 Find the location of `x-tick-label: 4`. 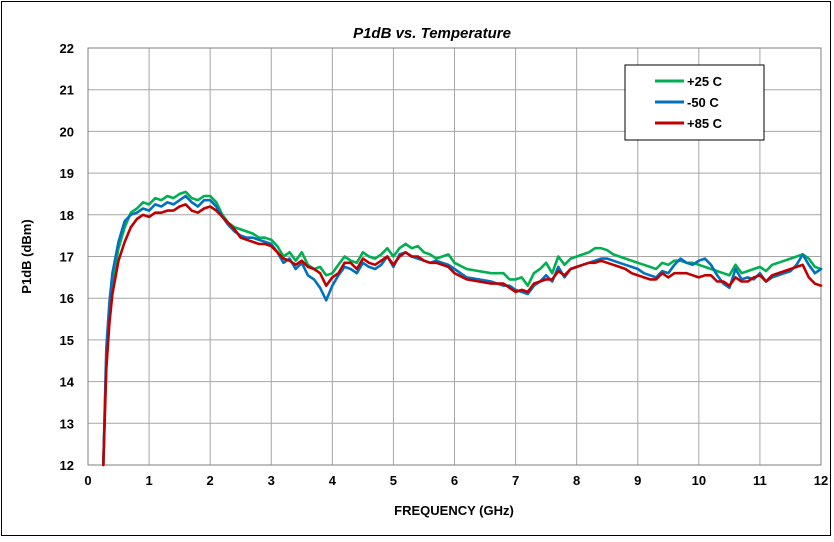

x-tick-label: 4 is located at coordinates (333, 480).